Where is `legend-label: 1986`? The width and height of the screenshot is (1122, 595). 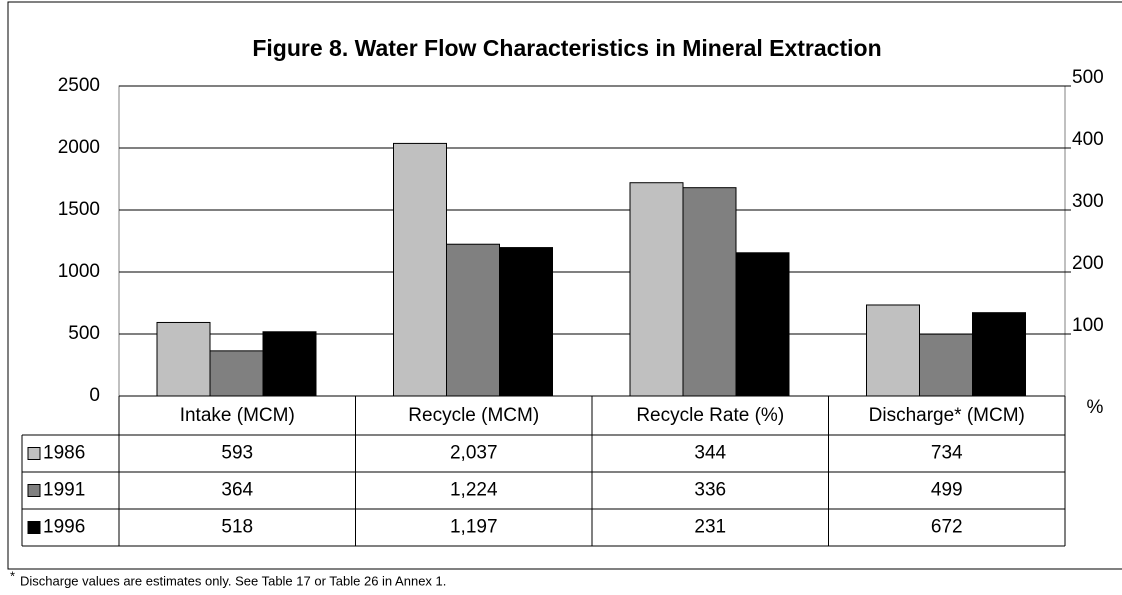
legend-label: 1986 is located at coordinates (64, 453).